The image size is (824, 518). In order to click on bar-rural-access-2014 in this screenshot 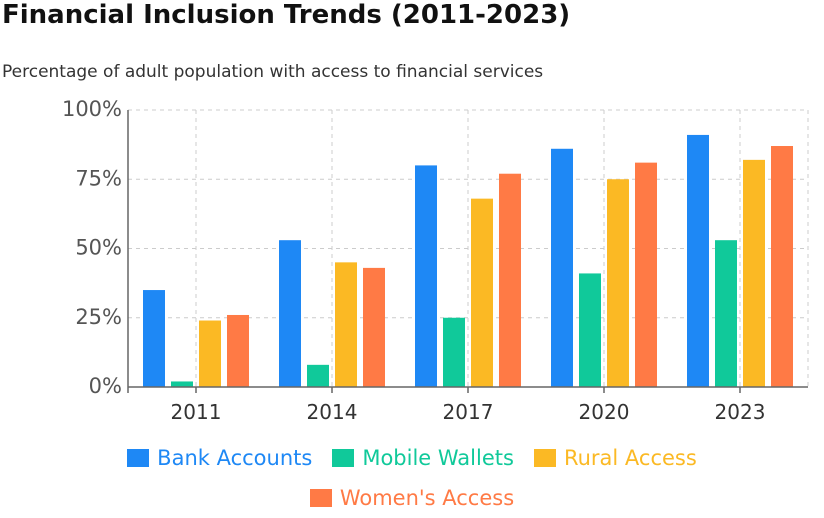, I will do `click(346, 324)`.